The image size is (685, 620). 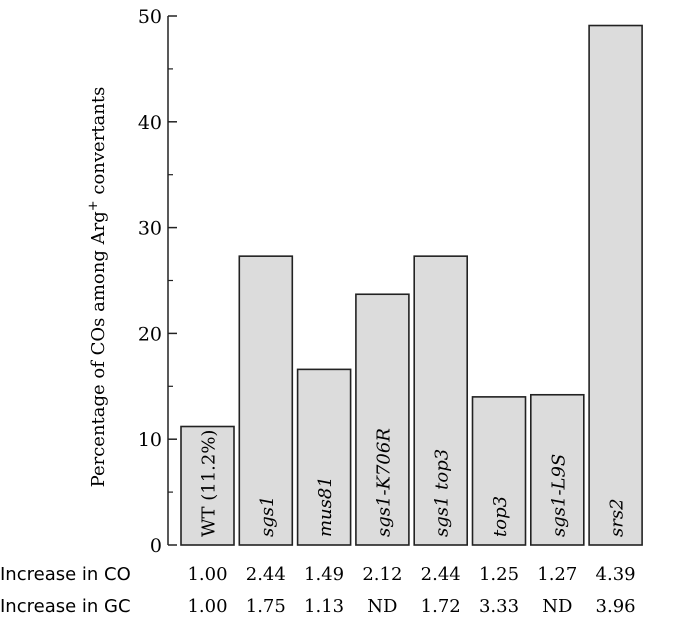 I want to click on y-tick-label: 0, so click(x=156, y=546).